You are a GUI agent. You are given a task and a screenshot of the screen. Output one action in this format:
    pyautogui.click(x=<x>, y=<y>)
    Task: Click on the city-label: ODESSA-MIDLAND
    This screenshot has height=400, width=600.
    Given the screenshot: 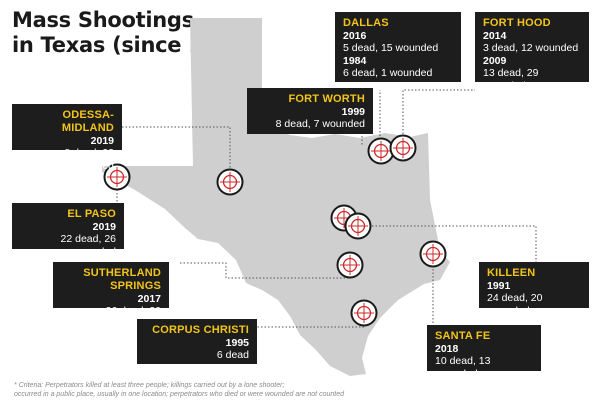 What is the action you would take?
    pyautogui.click(x=87, y=121)
    